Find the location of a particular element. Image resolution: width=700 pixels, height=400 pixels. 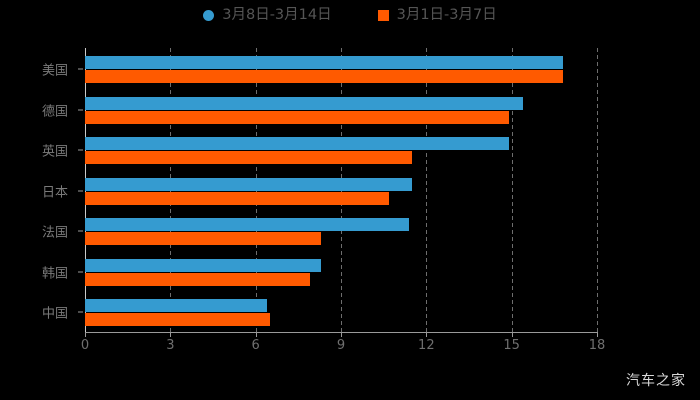

legend-marker-square-icon is located at coordinates (383, 15).